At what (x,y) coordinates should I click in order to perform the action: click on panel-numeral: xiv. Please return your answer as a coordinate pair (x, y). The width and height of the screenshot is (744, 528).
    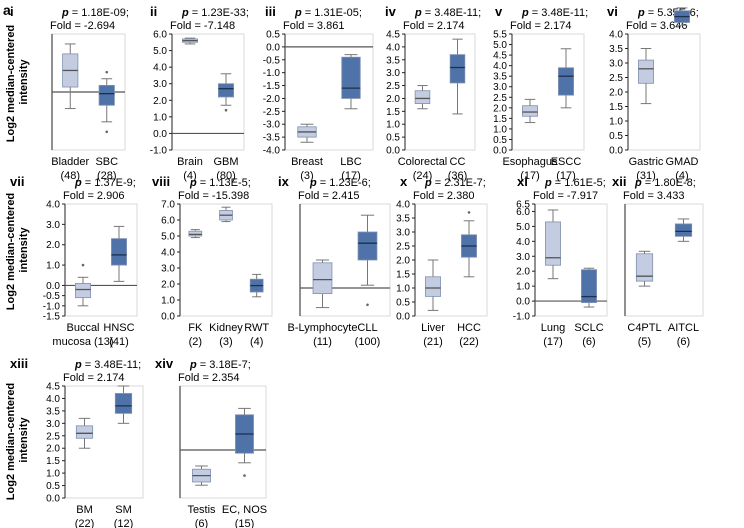
    Looking at the image, I should click on (164, 363).